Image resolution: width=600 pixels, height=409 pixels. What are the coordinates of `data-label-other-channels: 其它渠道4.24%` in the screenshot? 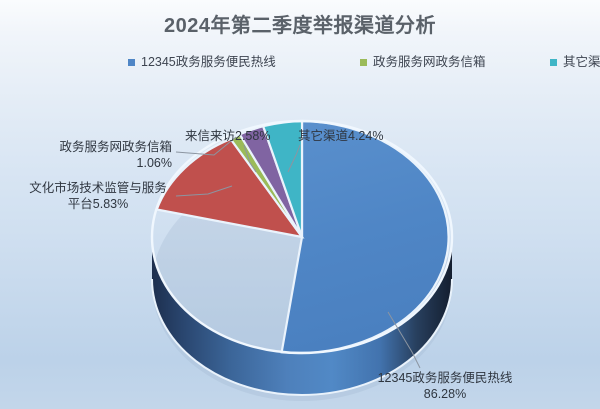 It's located at (341, 136).